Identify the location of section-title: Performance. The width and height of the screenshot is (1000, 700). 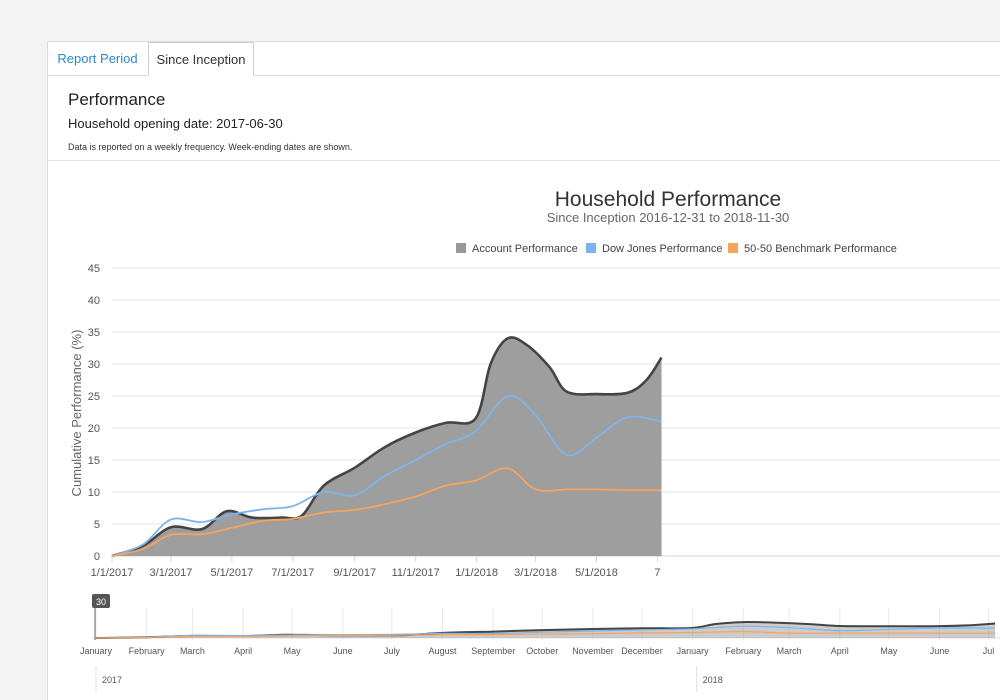
(117, 99).